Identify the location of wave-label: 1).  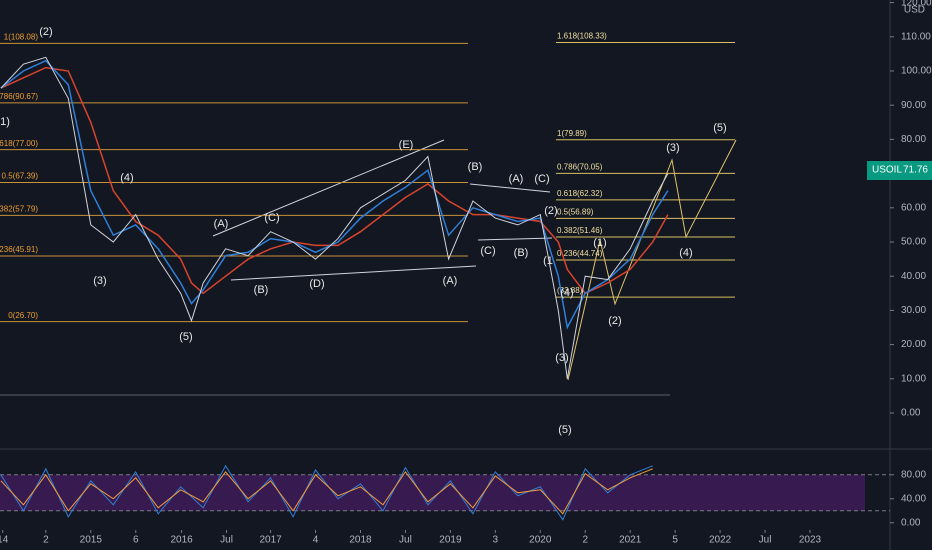
(5, 122).